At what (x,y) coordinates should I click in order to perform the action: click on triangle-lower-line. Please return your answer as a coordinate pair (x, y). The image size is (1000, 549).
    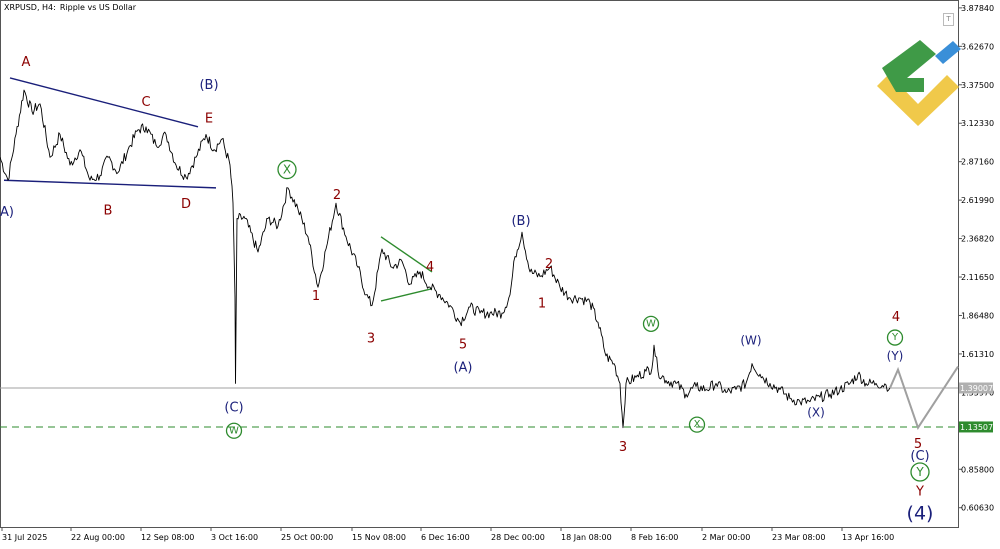
    Looking at the image, I should click on (406, 295).